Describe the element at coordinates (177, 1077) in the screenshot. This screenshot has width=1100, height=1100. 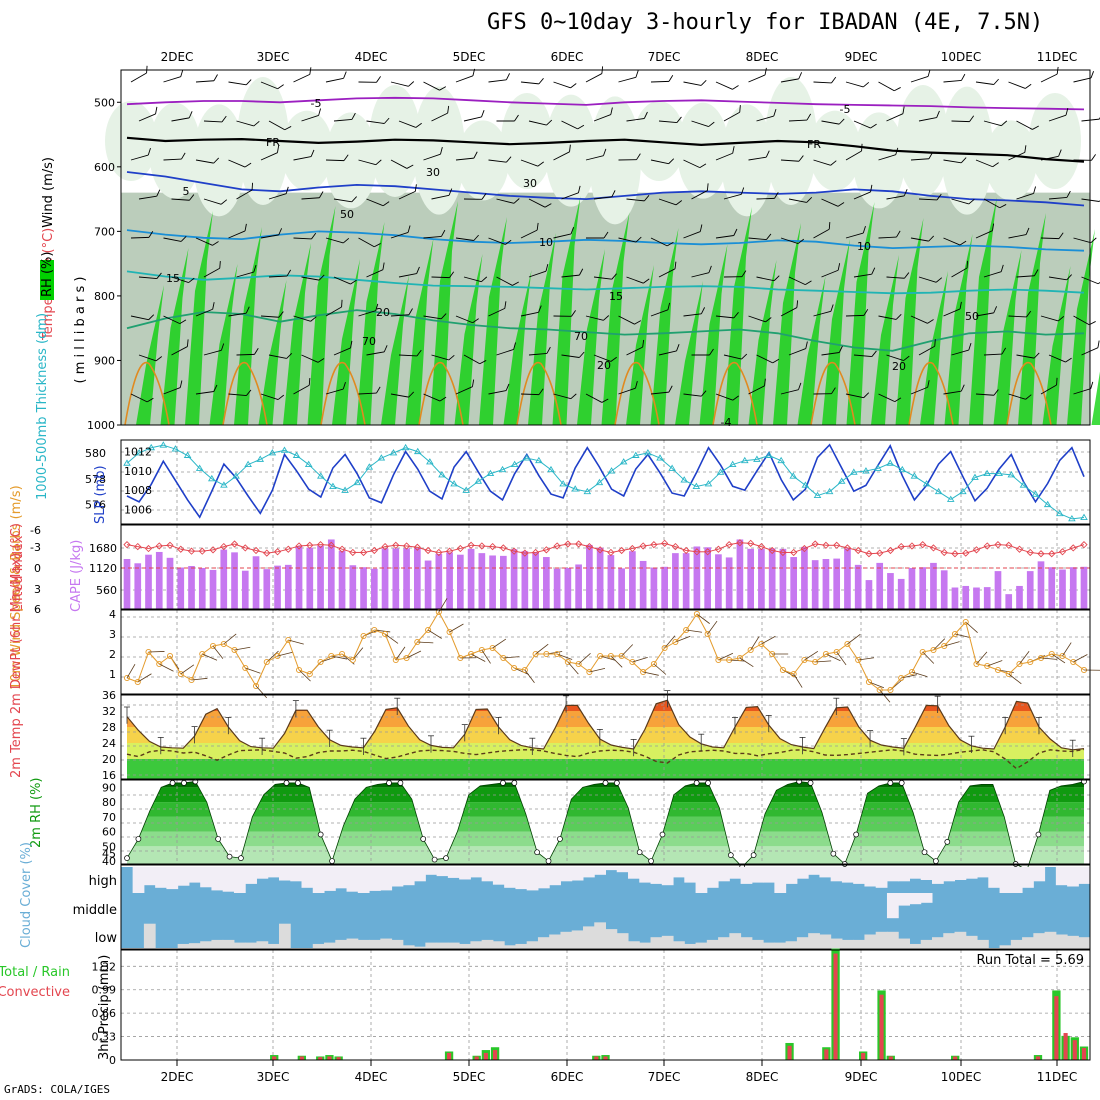
I see `date-label-bottom: 2DEC` at that location.